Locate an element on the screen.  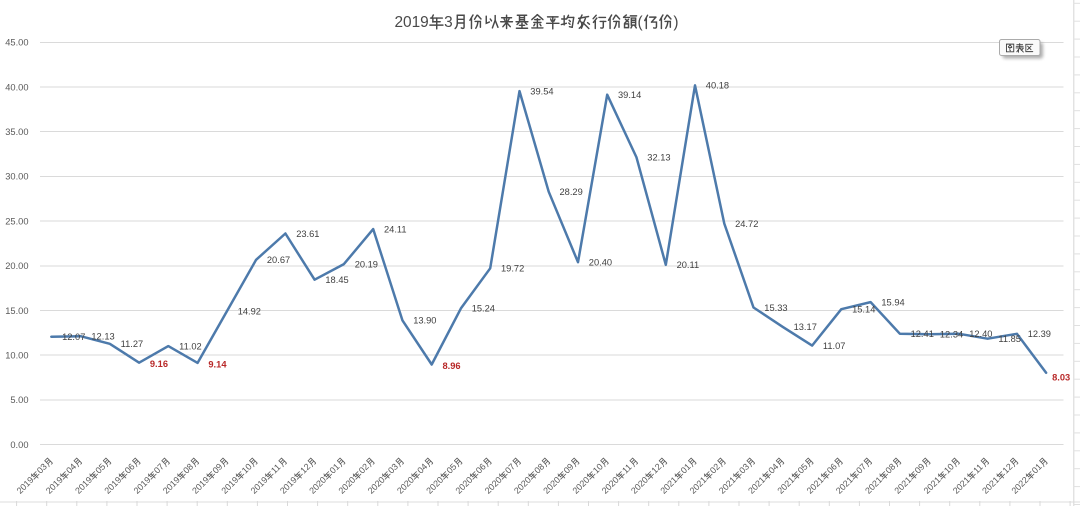
svg-text: 12.40 is located at coordinates (980, 334).